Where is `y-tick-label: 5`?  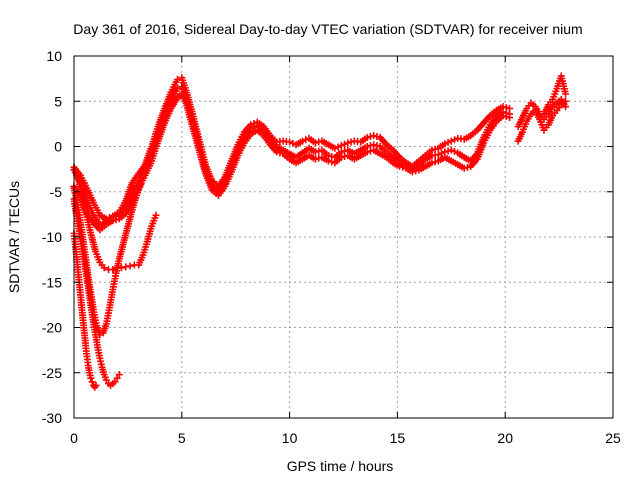 y-tick-label: 5 is located at coordinates (58, 101).